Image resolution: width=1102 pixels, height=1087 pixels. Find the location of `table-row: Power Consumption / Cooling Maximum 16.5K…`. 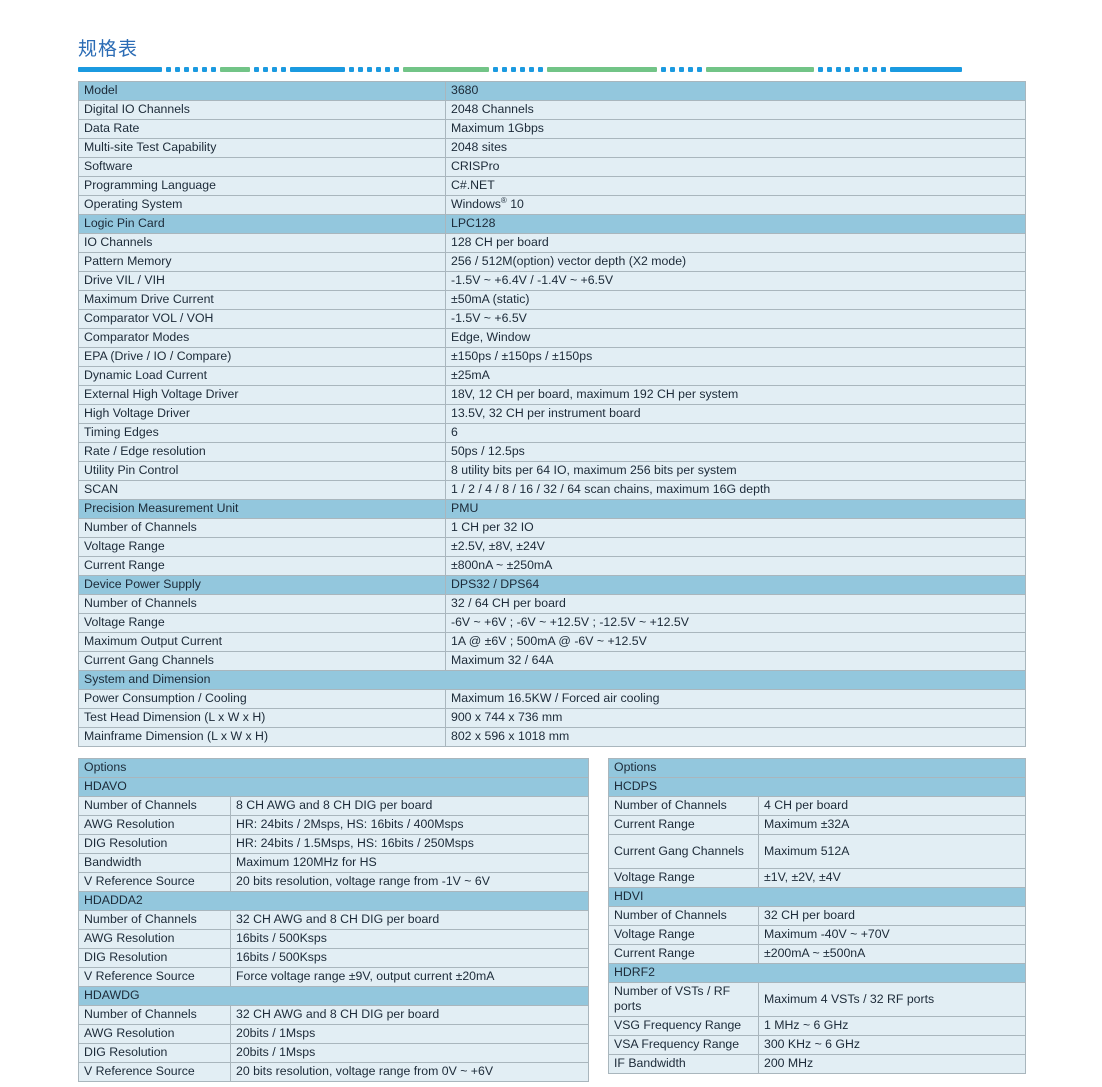

table-row: Power Consumption / Cooling Maximum 16.5K… is located at coordinates (552, 699).